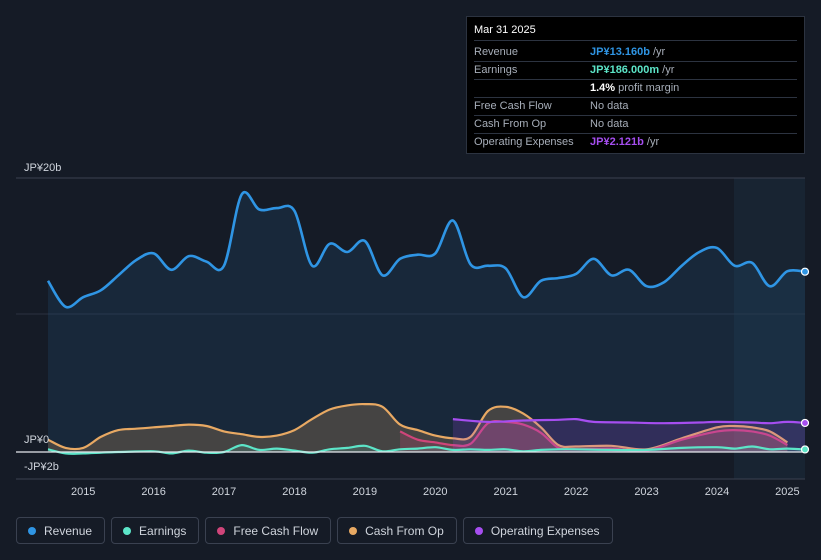 The height and width of the screenshot is (560, 821). I want to click on x-tick-label: 2022, so click(576, 492).